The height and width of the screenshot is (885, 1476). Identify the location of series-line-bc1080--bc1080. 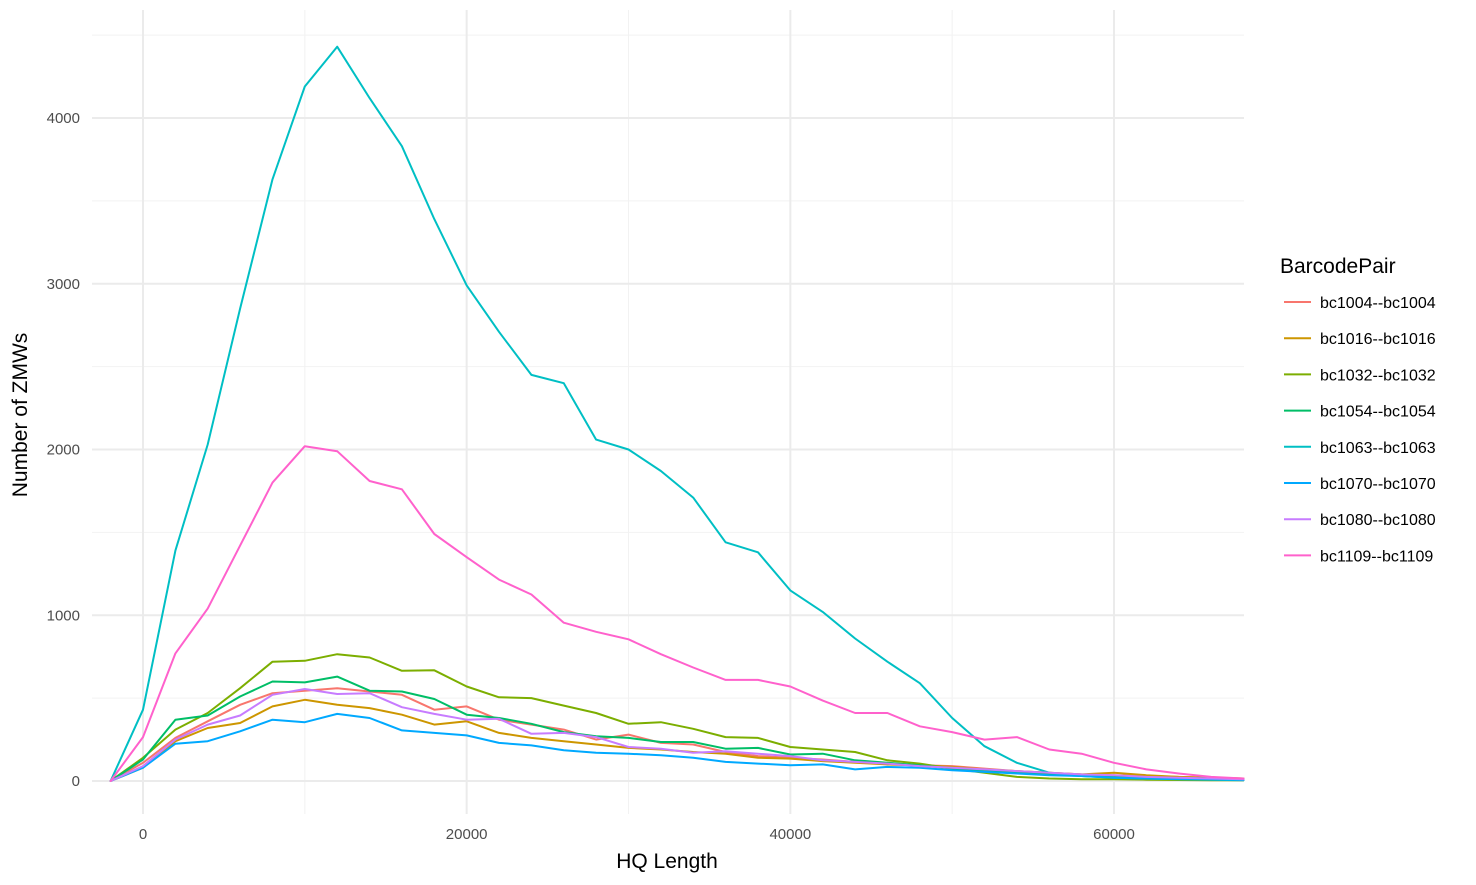
(677, 735).